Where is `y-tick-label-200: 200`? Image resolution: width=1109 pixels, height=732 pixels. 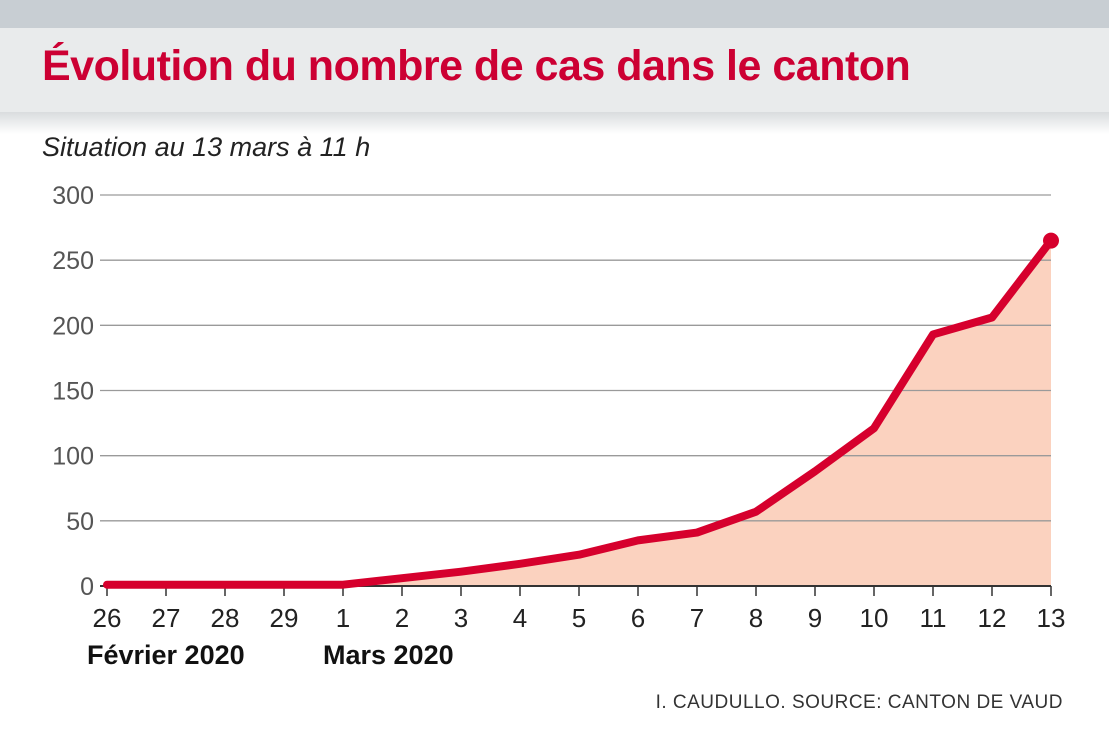 y-tick-label-200: 200 is located at coordinates (73, 326).